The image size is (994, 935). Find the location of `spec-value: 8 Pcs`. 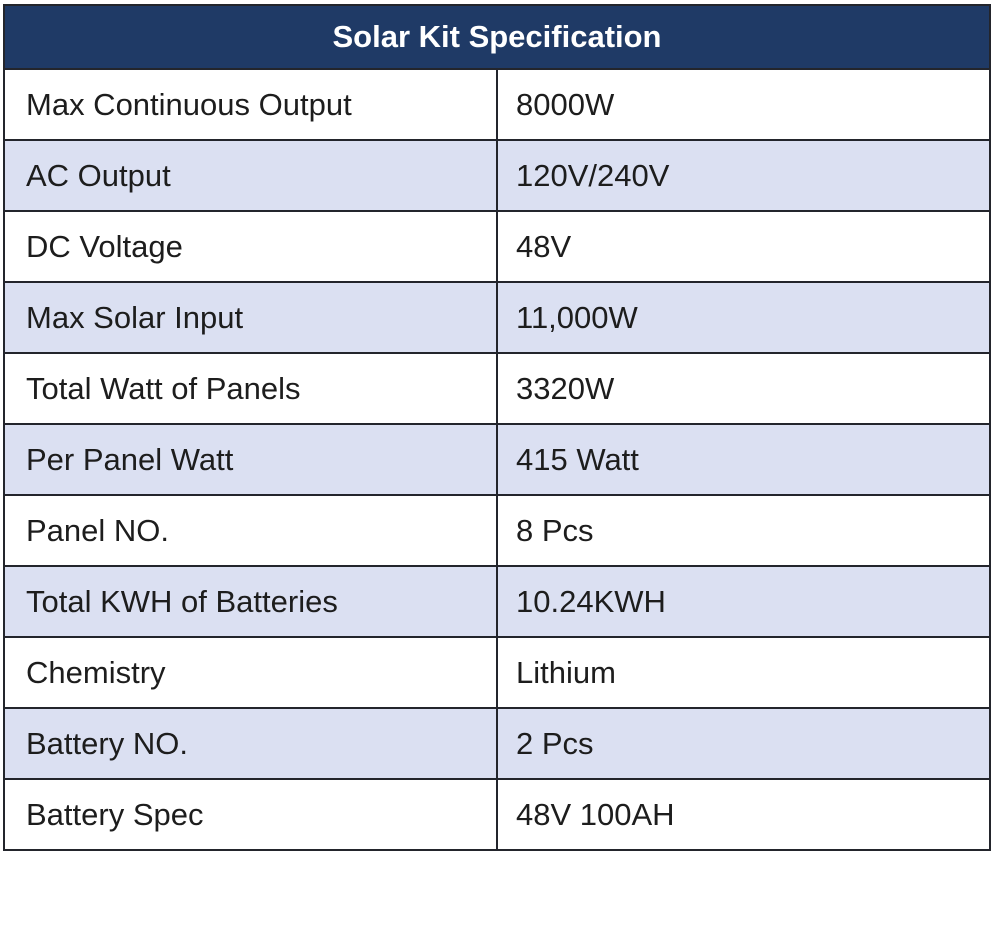

spec-value: 8 Pcs is located at coordinates (743, 530).